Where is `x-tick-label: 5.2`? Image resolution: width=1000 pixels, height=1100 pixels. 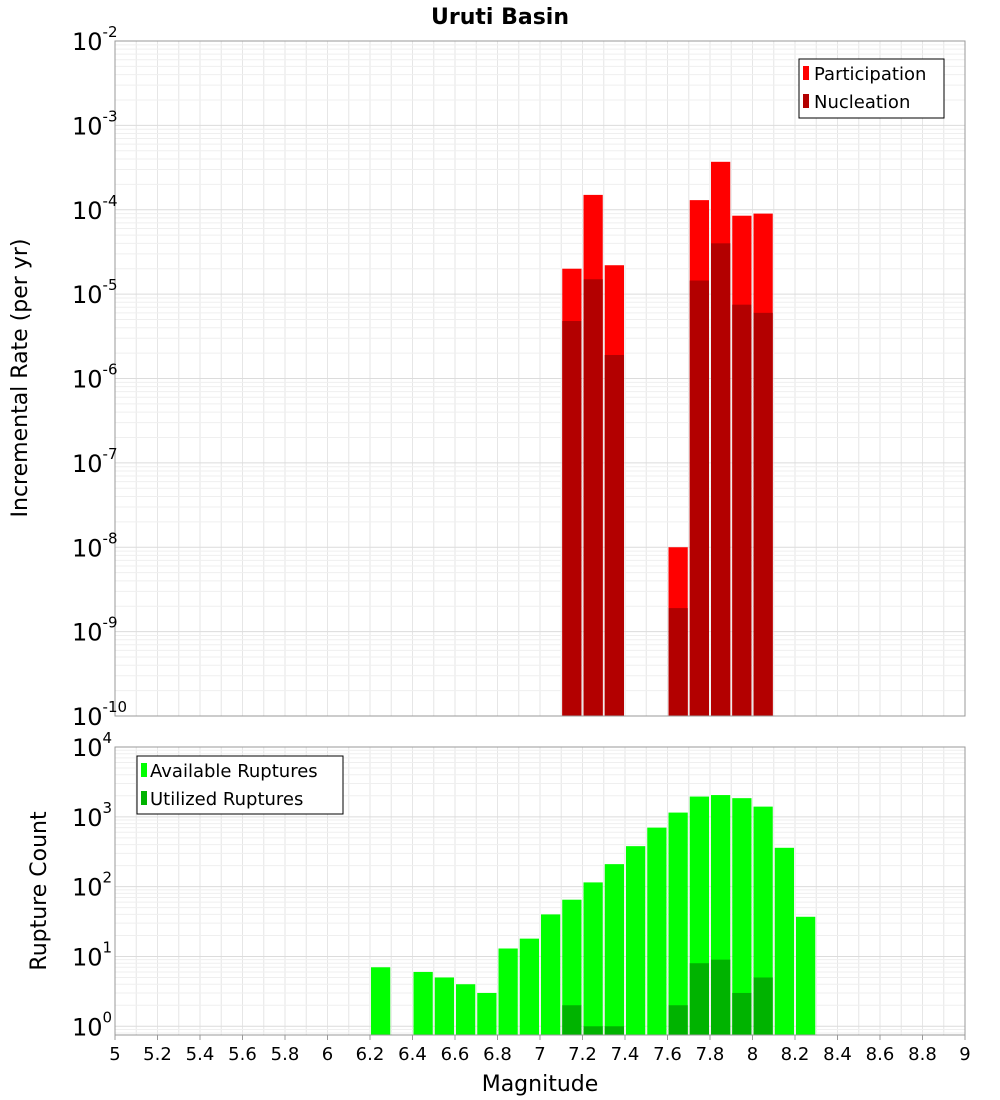 x-tick-label: 5.2 is located at coordinates (157, 1054).